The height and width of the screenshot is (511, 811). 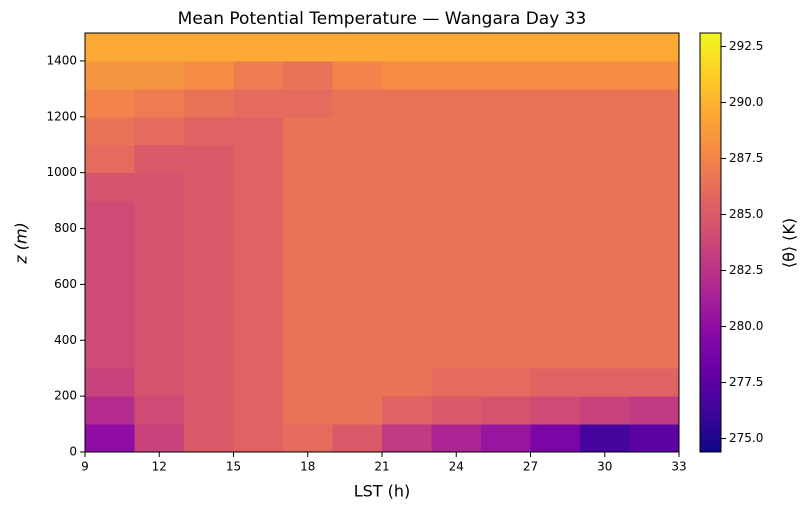 I want to click on colorbar-tick-label: 280.0, so click(x=746, y=326).